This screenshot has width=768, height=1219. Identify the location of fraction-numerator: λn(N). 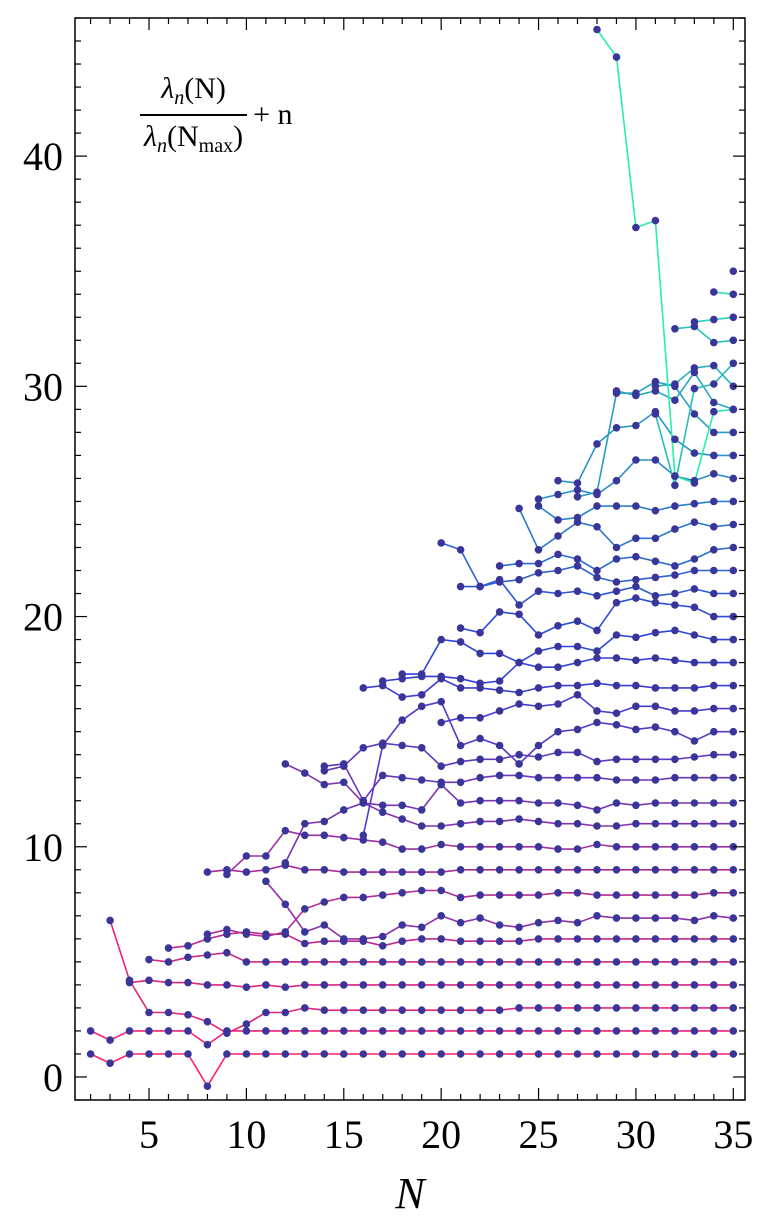
(194, 94).